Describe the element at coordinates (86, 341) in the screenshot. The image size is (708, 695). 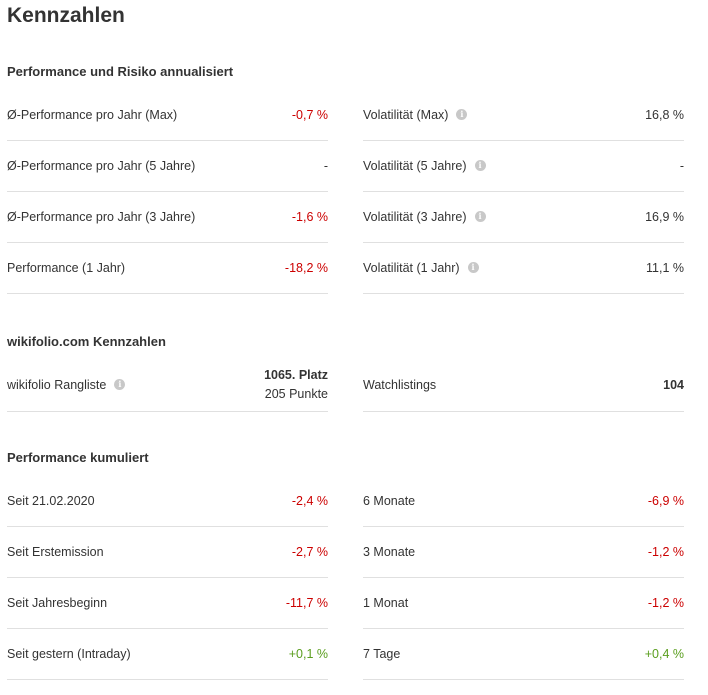
I see `section-title-wikifolio-kennzahlen: wikifolio.com Kennzahlen` at that location.